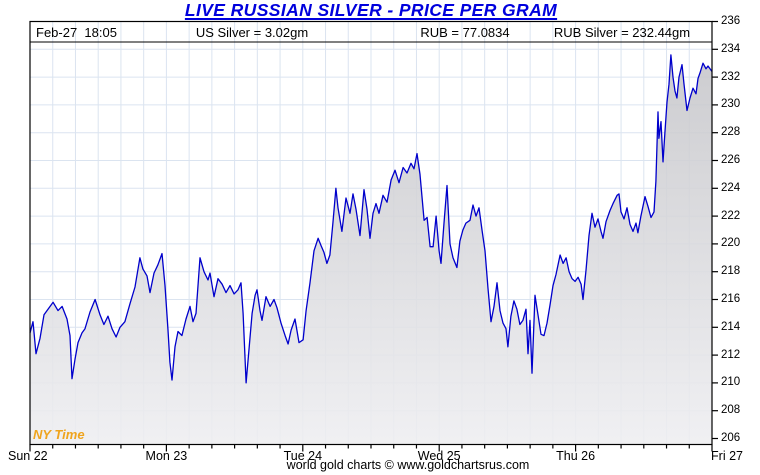  Describe the element at coordinates (576, 456) in the screenshot. I see `x-axis-tick-label: Thu 26` at that location.